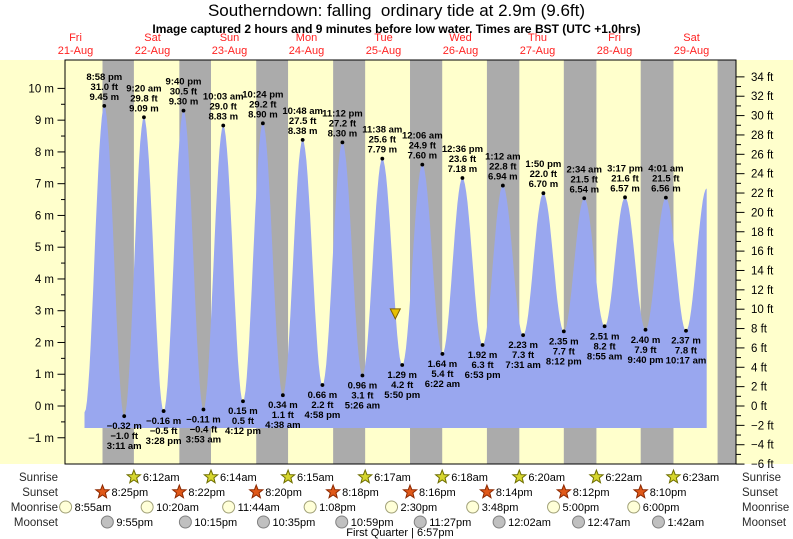  What do you see at coordinates (442, 384) in the screenshot?
I see `low-tide-annotation: 6:22 am` at bounding box center [442, 384].